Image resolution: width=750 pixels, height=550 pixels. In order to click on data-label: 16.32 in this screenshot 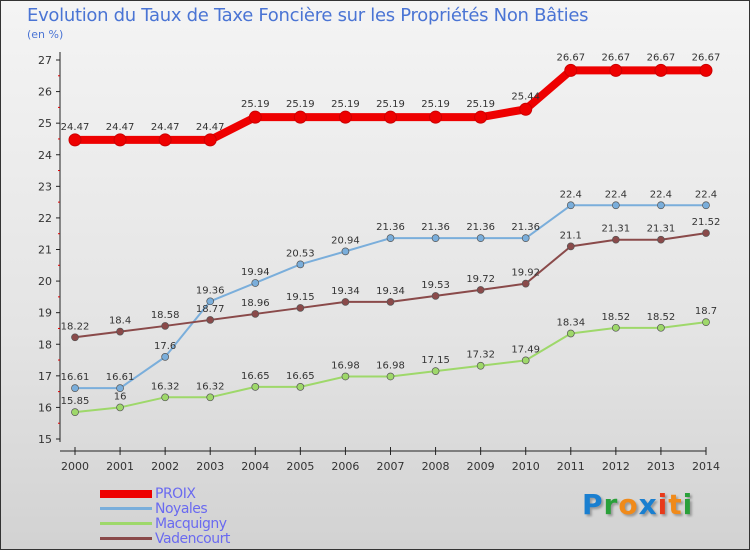, I will do `click(210, 386)`.